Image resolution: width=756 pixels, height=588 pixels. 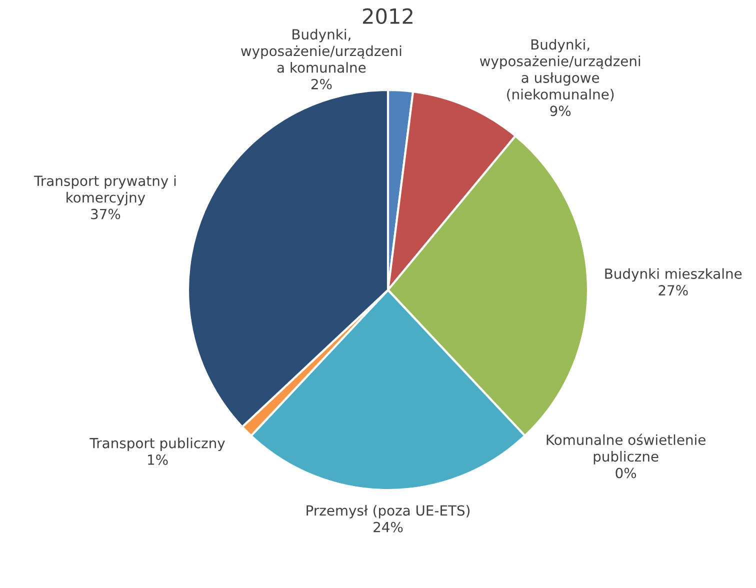 I want to click on text: 0%, so click(x=626, y=473).